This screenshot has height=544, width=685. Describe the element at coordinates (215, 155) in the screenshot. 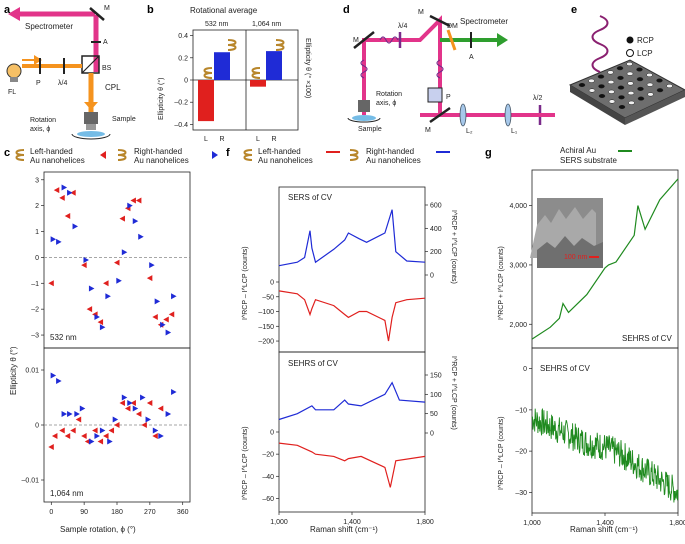

I see `legend-right-marker-c` at that location.